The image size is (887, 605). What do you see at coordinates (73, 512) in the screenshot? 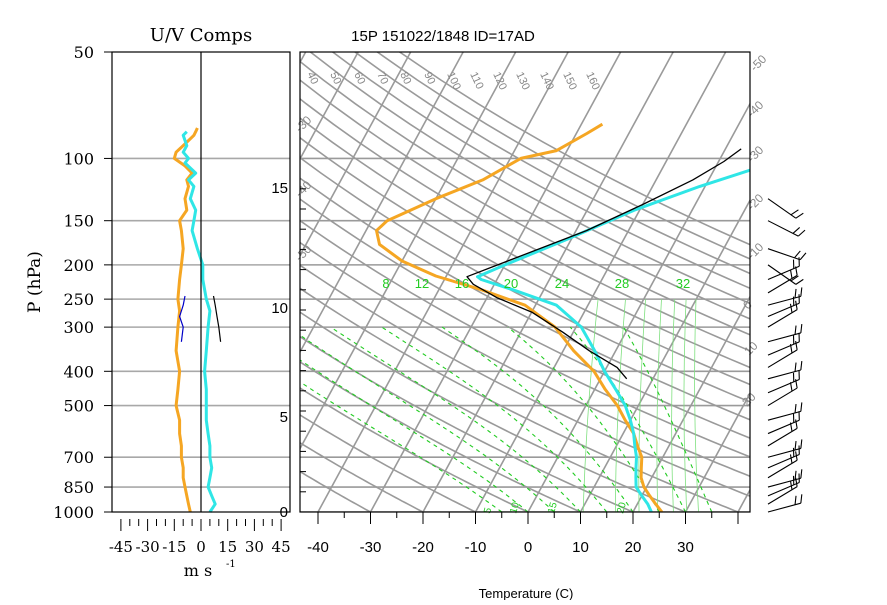
I see `pressure-tick-label: 1000` at bounding box center [73, 512].